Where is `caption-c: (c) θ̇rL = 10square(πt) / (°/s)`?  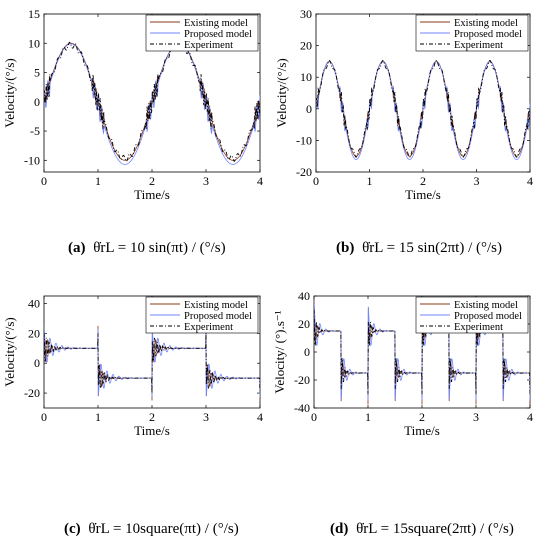 caption-c: (c) θ̇rL = 10square(πt) / (°/s) is located at coordinates (151, 529).